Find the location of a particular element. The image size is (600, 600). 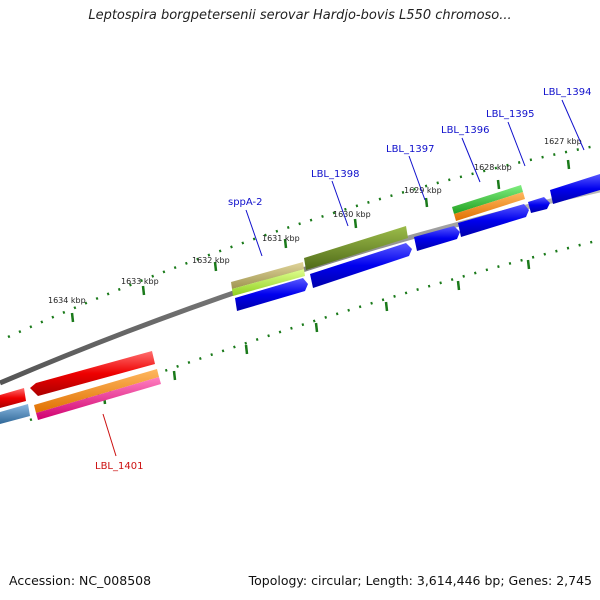

gene-feature-lbl-1398-cds is located at coordinates (361, 265).